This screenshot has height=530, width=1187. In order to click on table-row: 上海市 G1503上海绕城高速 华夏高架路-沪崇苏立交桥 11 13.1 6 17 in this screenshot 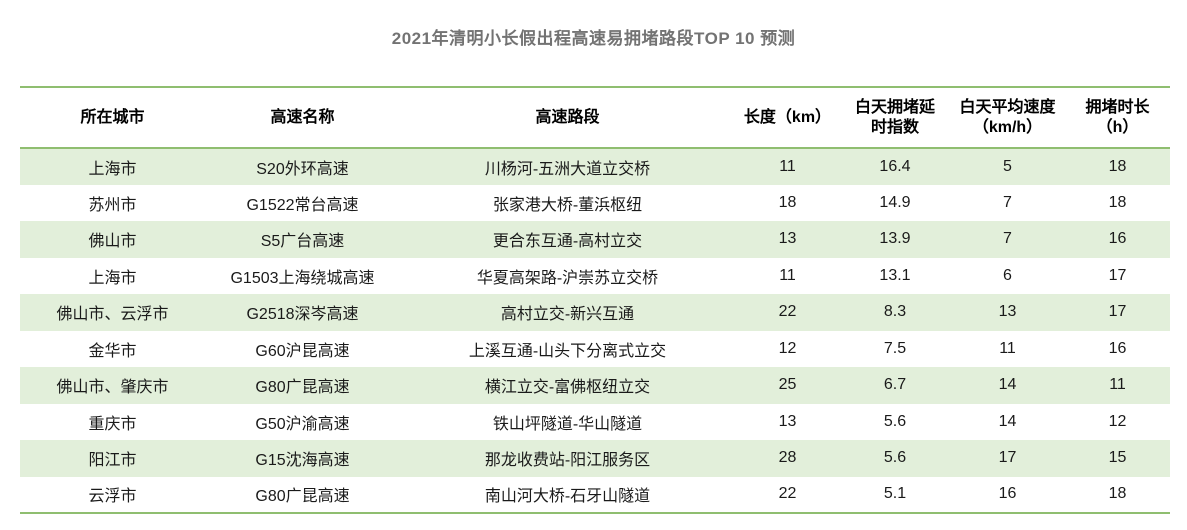, I will do `click(595, 275)`.